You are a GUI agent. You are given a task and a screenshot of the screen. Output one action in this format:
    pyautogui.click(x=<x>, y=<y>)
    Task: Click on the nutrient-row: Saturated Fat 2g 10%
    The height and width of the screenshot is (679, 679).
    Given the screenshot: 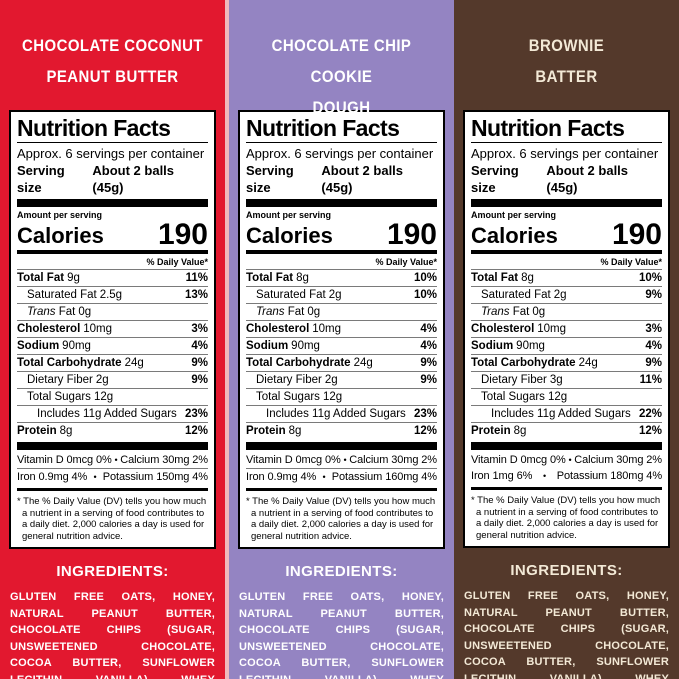 What is the action you would take?
    pyautogui.click(x=341, y=295)
    